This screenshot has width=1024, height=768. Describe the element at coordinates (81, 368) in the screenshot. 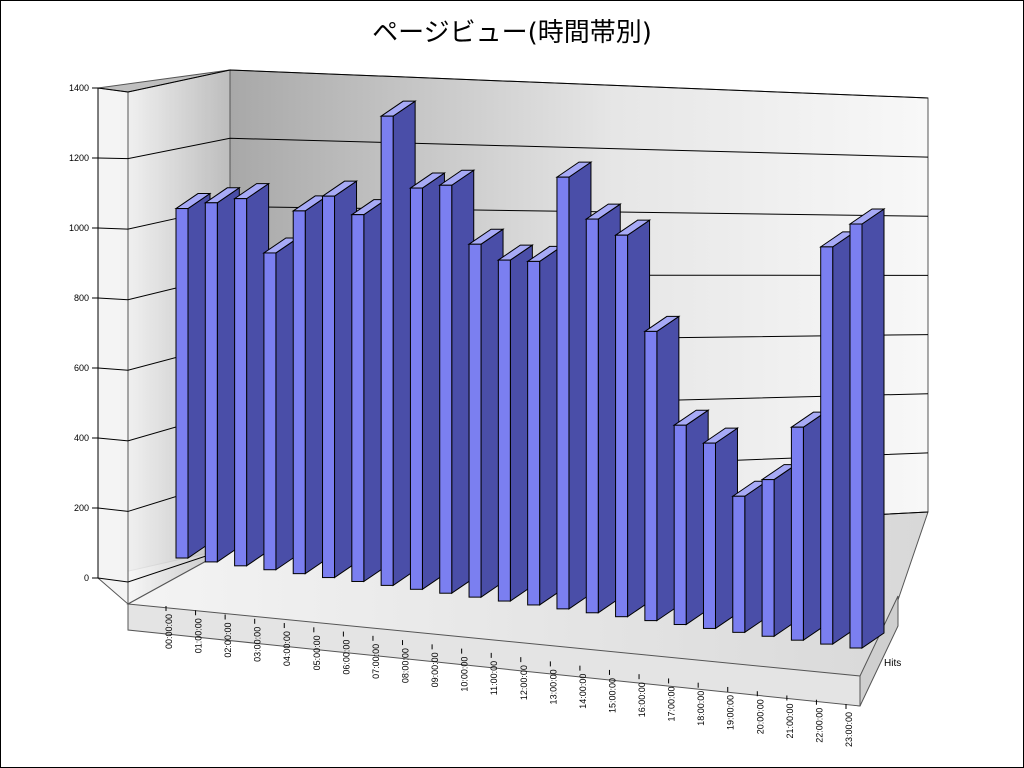

I see `y-tick-label: 600` at that location.